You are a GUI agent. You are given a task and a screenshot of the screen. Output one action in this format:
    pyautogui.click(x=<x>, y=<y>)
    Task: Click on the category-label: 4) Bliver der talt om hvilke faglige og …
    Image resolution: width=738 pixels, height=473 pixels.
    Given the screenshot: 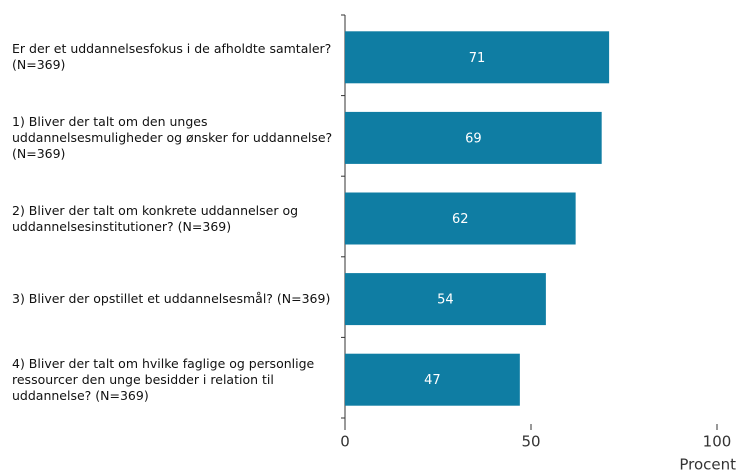 What is the action you would take?
    pyautogui.click(x=163, y=379)
    